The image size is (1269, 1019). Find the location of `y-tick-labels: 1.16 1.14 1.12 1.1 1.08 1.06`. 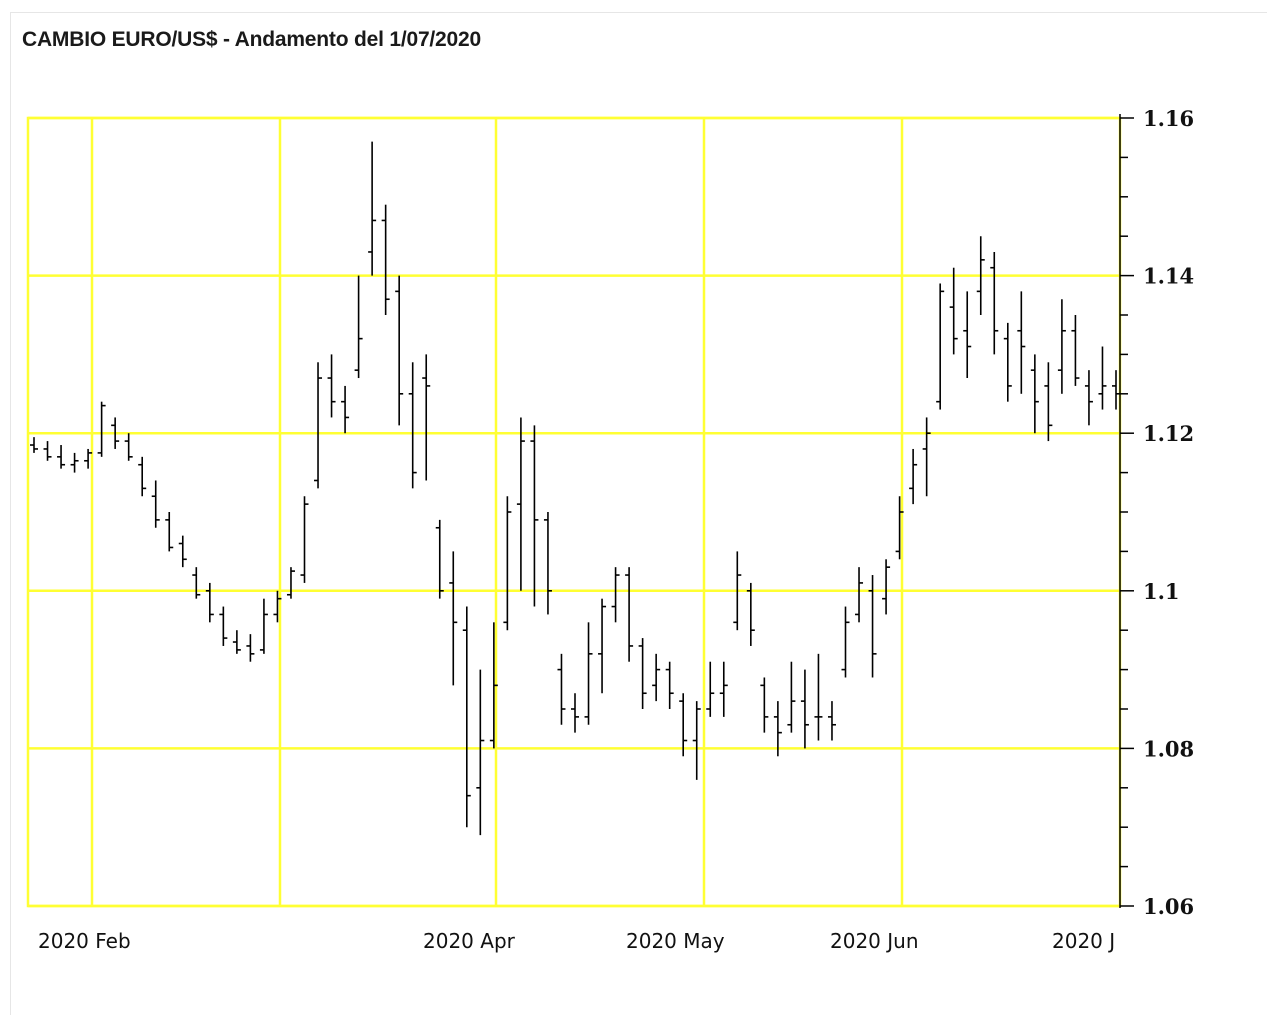

y-tick-labels: 1.16 1.14 1.12 1.1 1.08 1.06 is located at coordinates (1168, 512).